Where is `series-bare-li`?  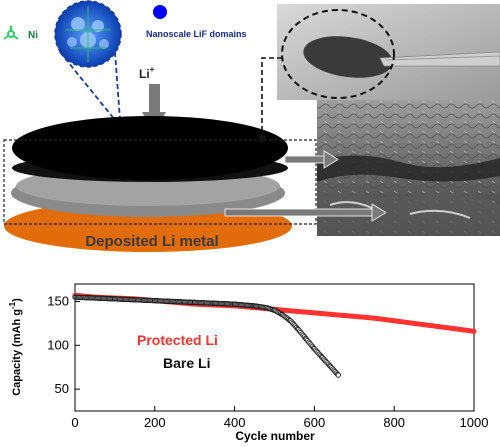 series-bare-li is located at coordinates (206, 336).